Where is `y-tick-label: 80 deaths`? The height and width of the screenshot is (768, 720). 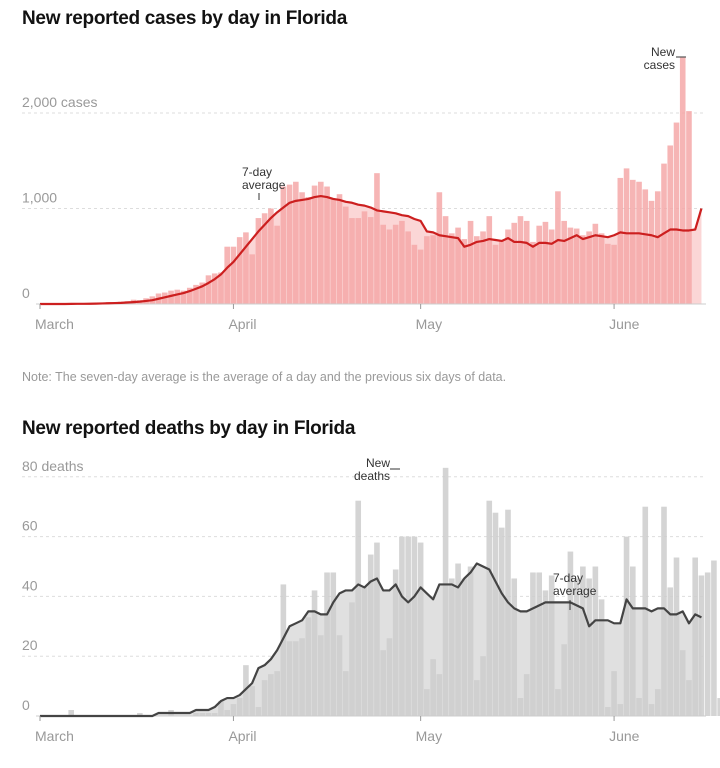
y-tick-label: 80 deaths is located at coordinates (53, 466).